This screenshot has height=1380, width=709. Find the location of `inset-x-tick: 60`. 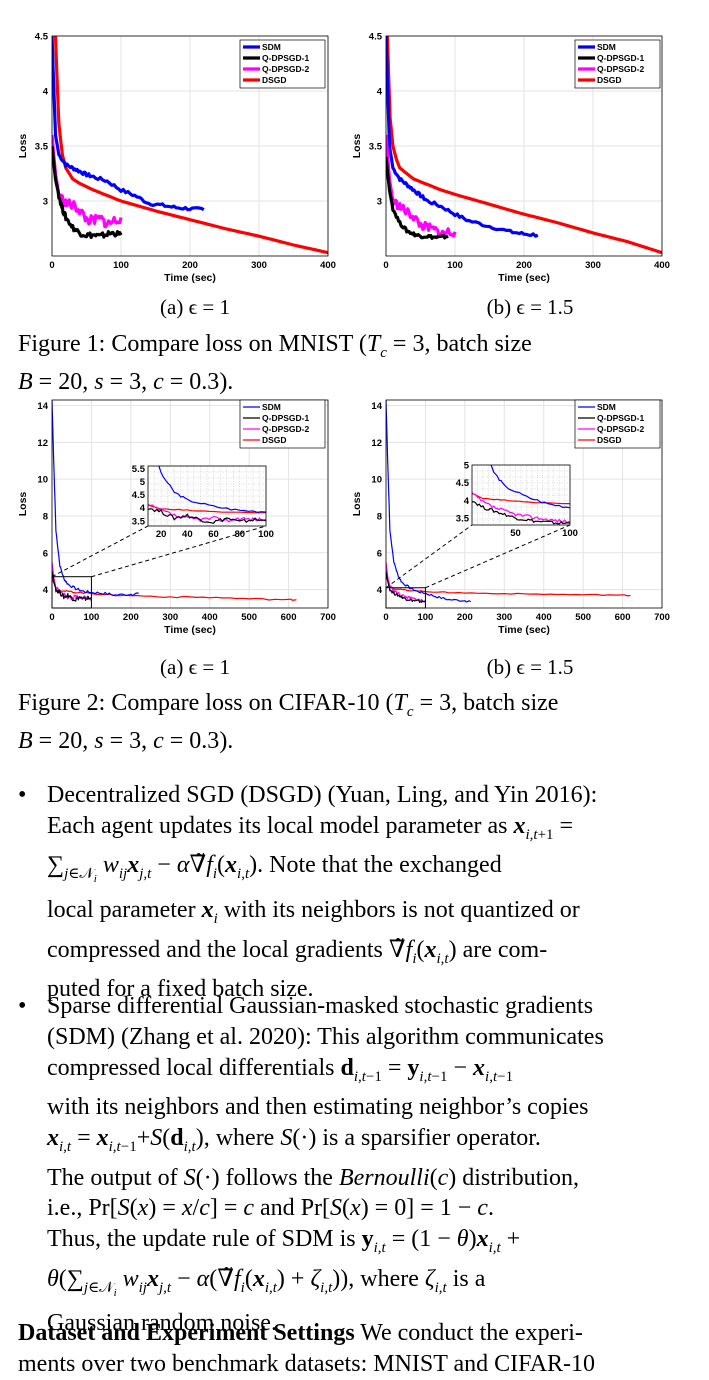

inset-x-tick: 60 is located at coordinates (213, 534).